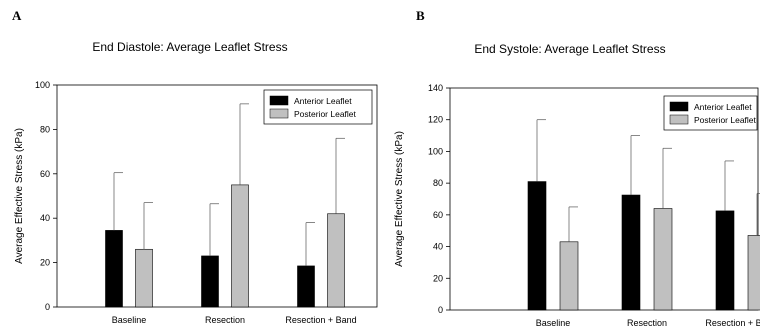 The image size is (760, 333). I want to click on y-tick-label: 140, so click(435, 88).